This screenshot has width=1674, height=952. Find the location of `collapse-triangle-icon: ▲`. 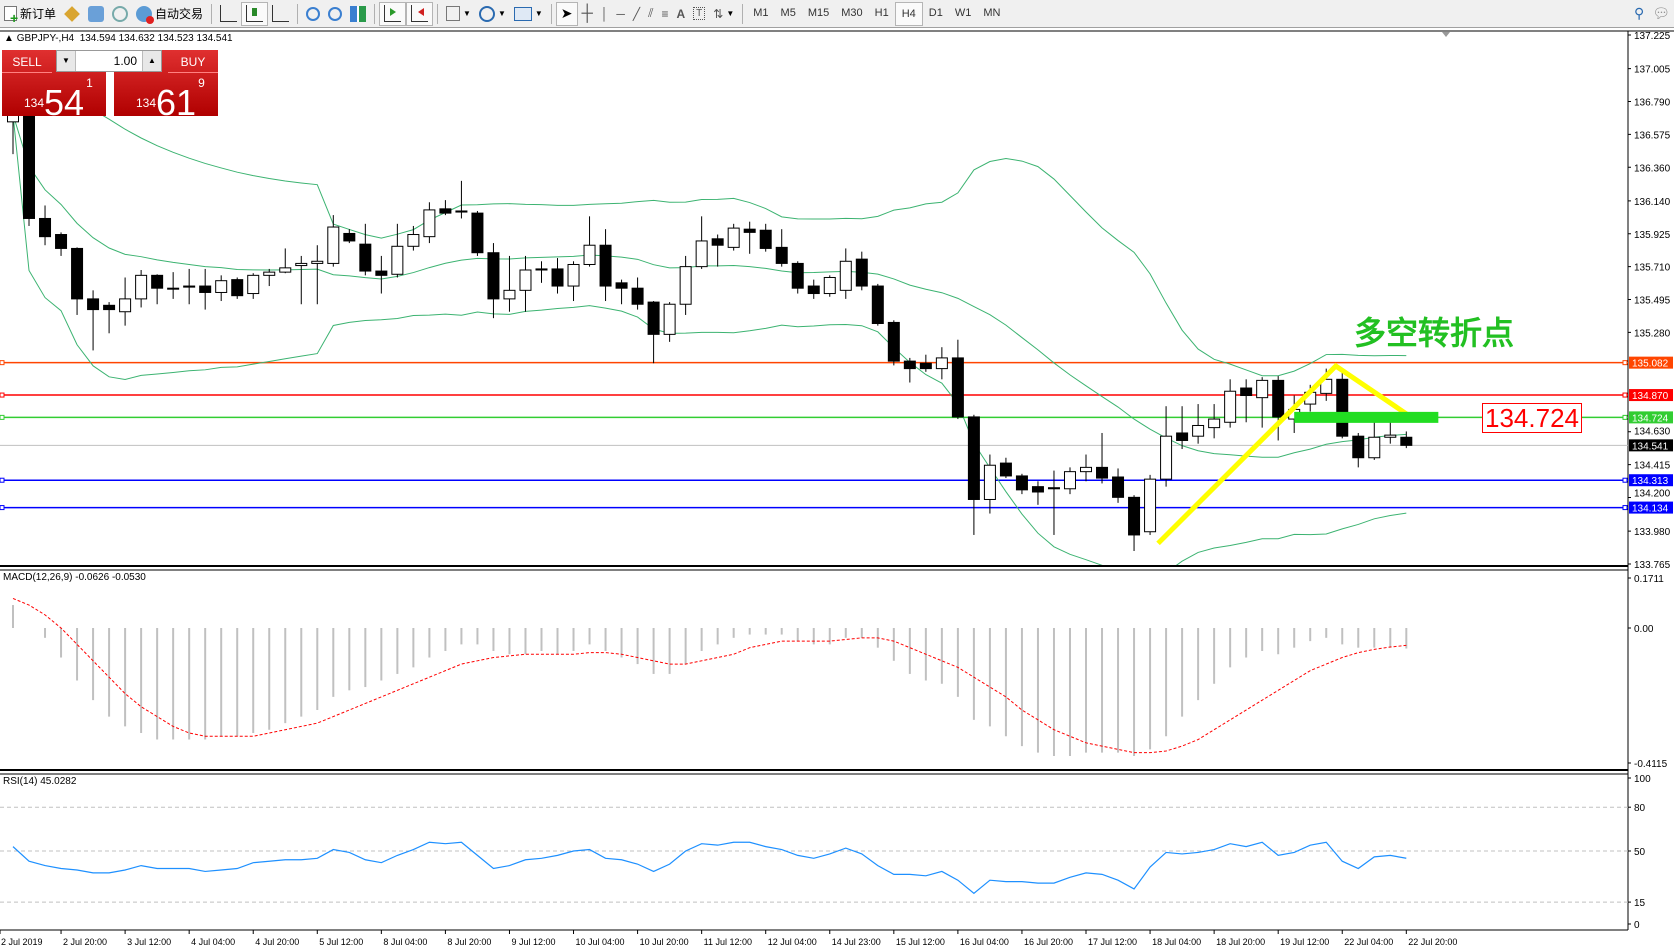

collapse-triangle-icon: ▲ is located at coordinates (9, 38).